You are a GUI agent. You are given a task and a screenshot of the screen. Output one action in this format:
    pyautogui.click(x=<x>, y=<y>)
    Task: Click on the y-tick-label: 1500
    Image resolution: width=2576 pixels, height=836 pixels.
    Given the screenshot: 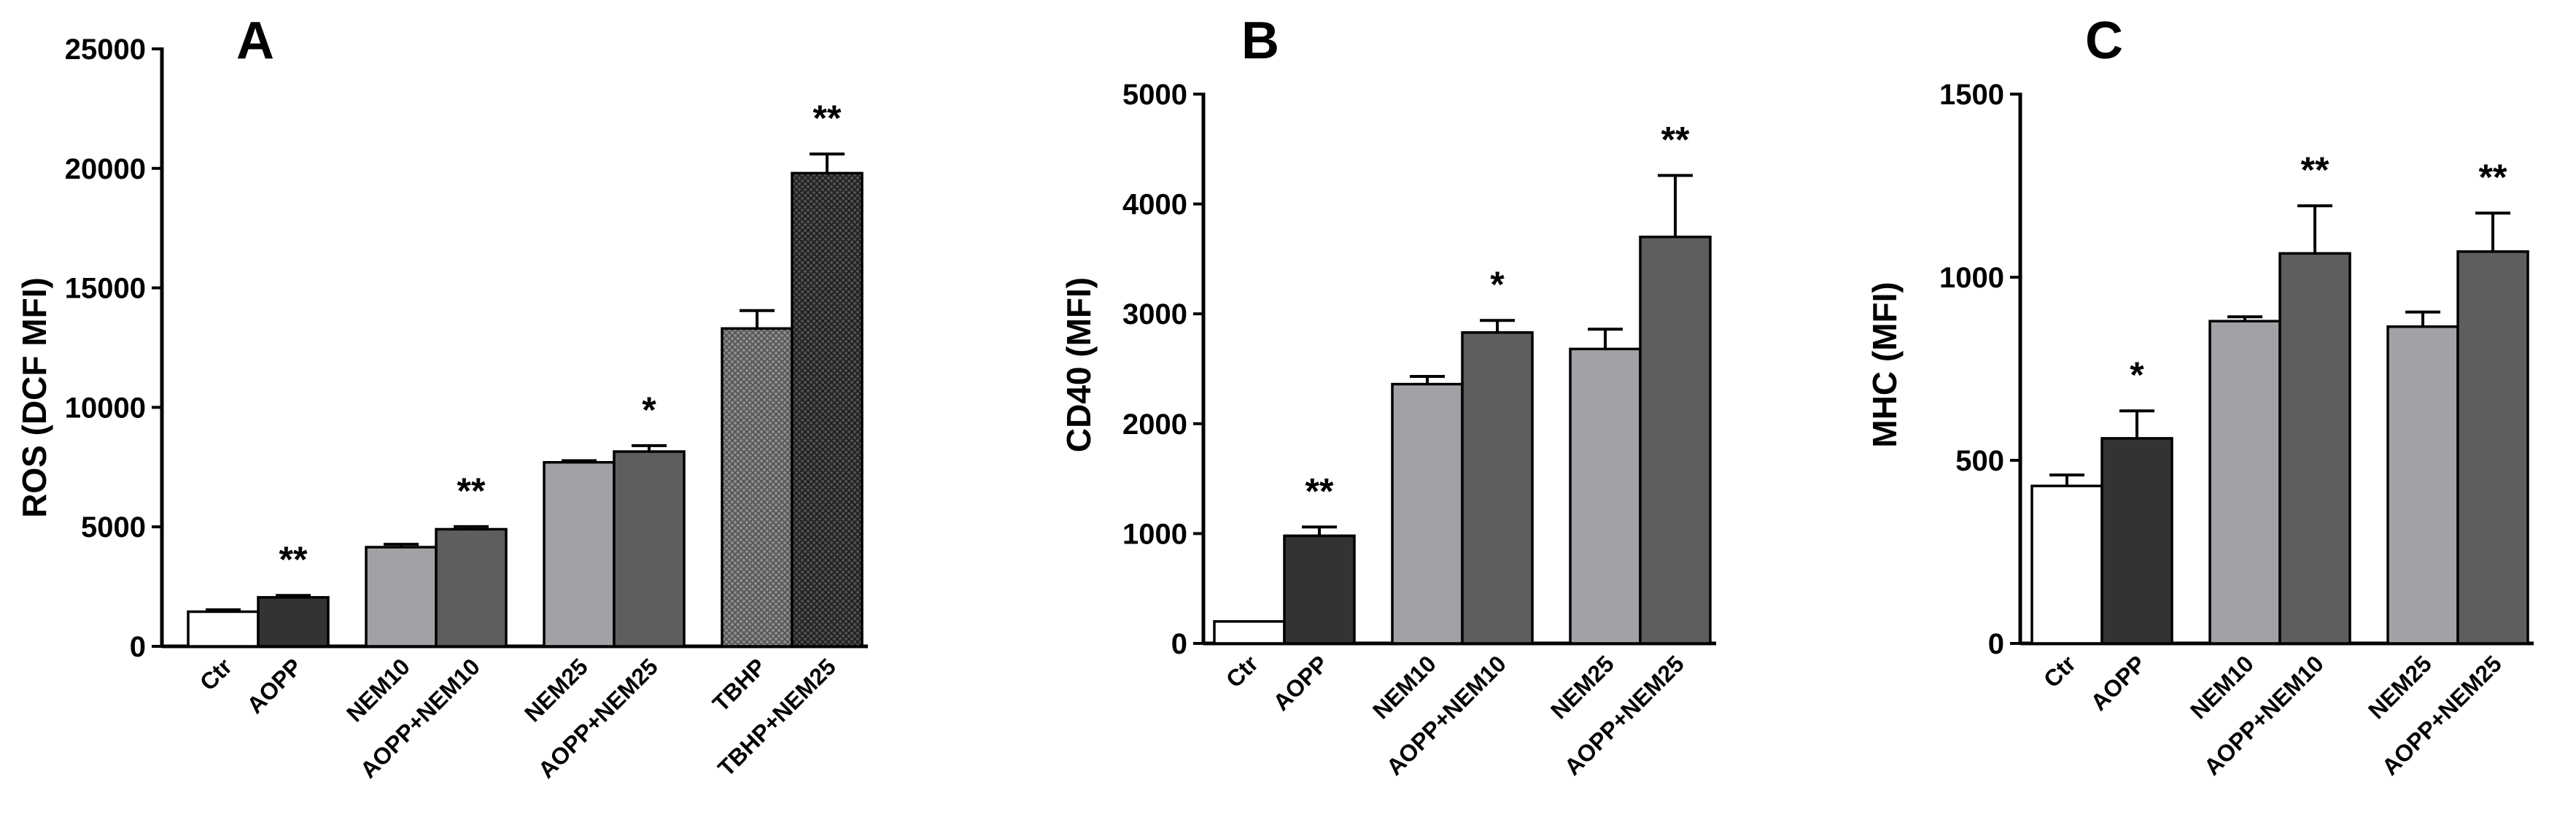 What is the action you would take?
    pyautogui.click(x=1972, y=95)
    